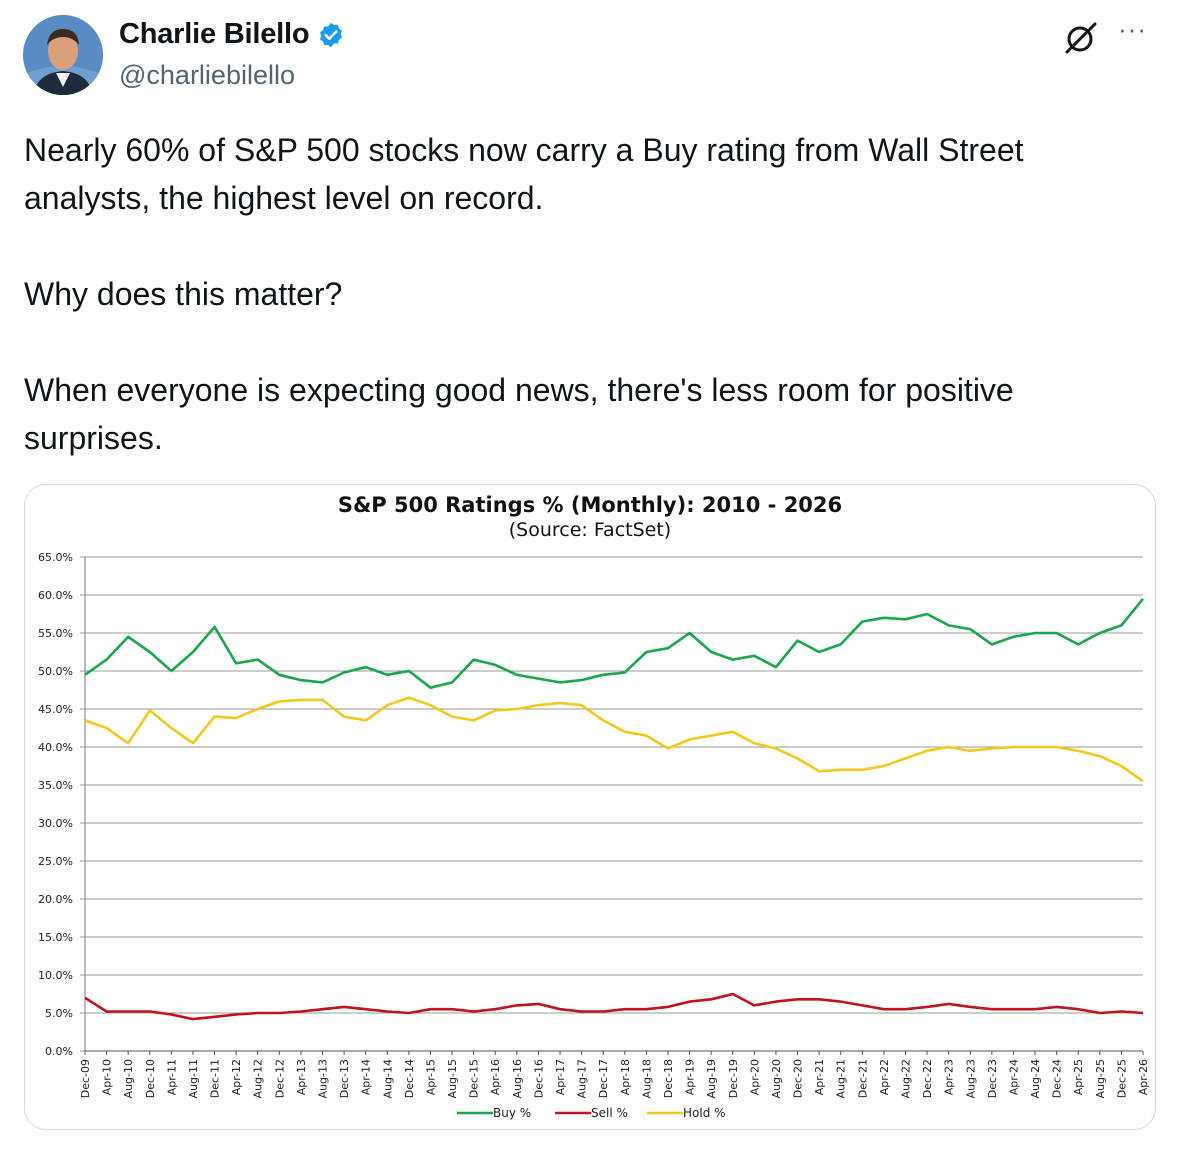 The width and height of the screenshot is (1189, 1162). Describe the element at coordinates (387, 1078) in the screenshot. I see `x-tick-label: Aug-14` at that location.